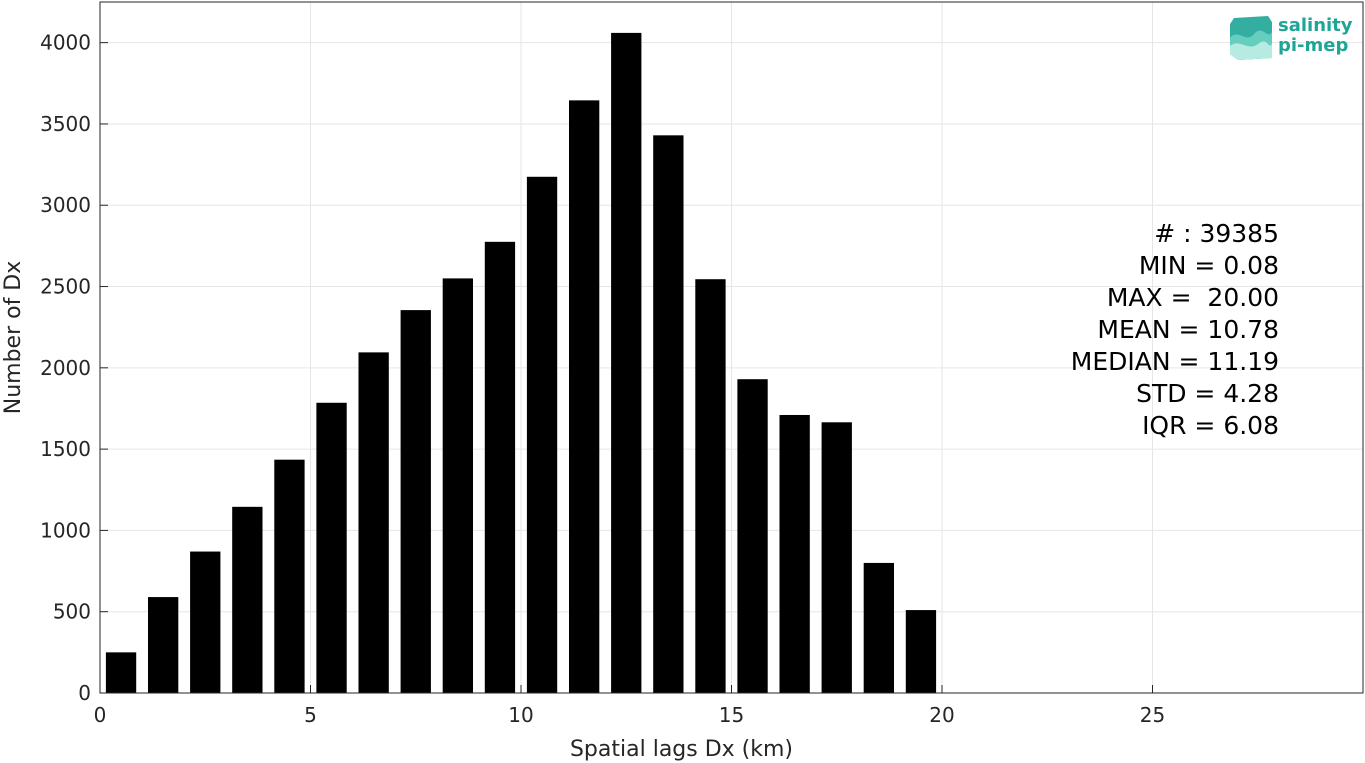  I want to click on x-tick-label: 10, so click(520, 715).